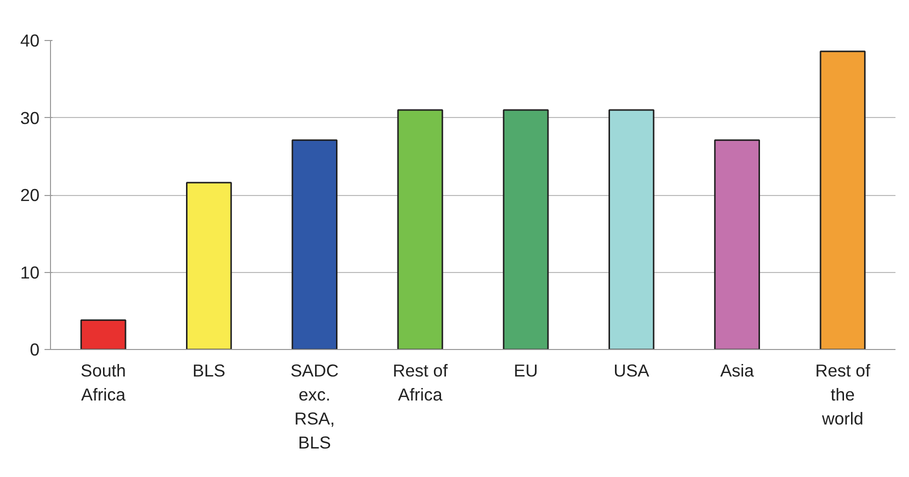 Image resolution: width=909 pixels, height=477 pixels. I want to click on x-tick-label: USA, so click(632, 370).